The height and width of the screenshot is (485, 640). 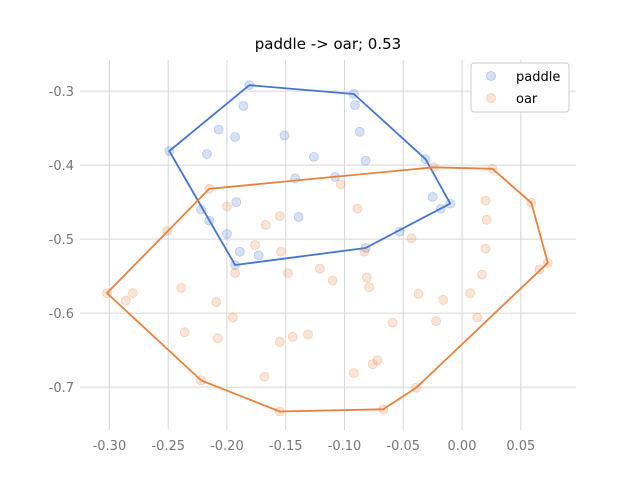 I want to click on y-tick-label: -0.7, so click(x=61, y=388).